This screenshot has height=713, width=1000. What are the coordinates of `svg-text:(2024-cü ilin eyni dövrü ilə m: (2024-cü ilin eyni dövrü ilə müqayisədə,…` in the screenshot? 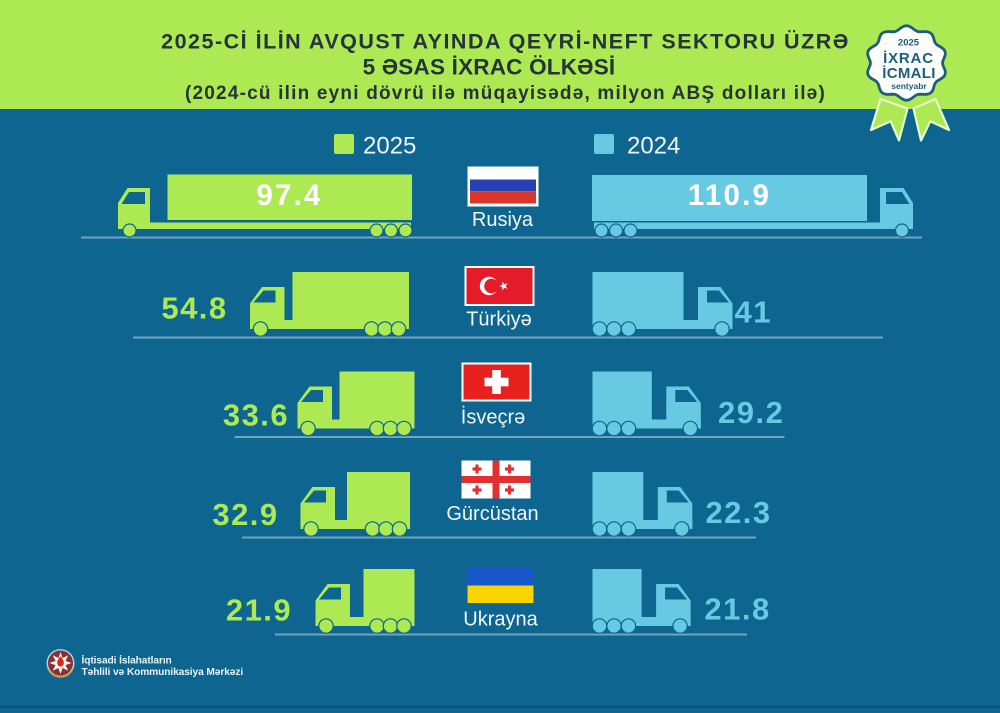 It's located at (505, 93).